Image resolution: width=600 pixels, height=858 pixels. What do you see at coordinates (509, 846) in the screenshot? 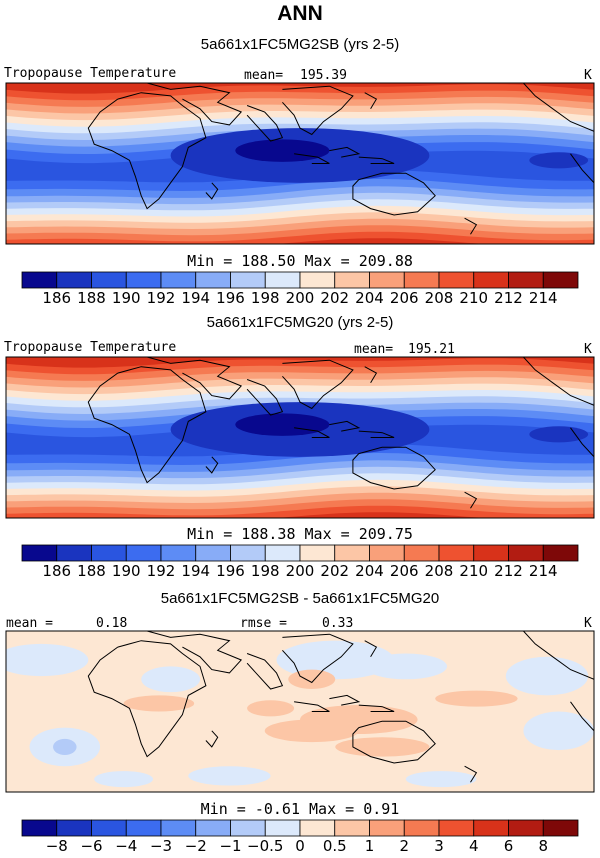
I see `colorbar-3-tick-label: 6` at bounding box center [509, 846].